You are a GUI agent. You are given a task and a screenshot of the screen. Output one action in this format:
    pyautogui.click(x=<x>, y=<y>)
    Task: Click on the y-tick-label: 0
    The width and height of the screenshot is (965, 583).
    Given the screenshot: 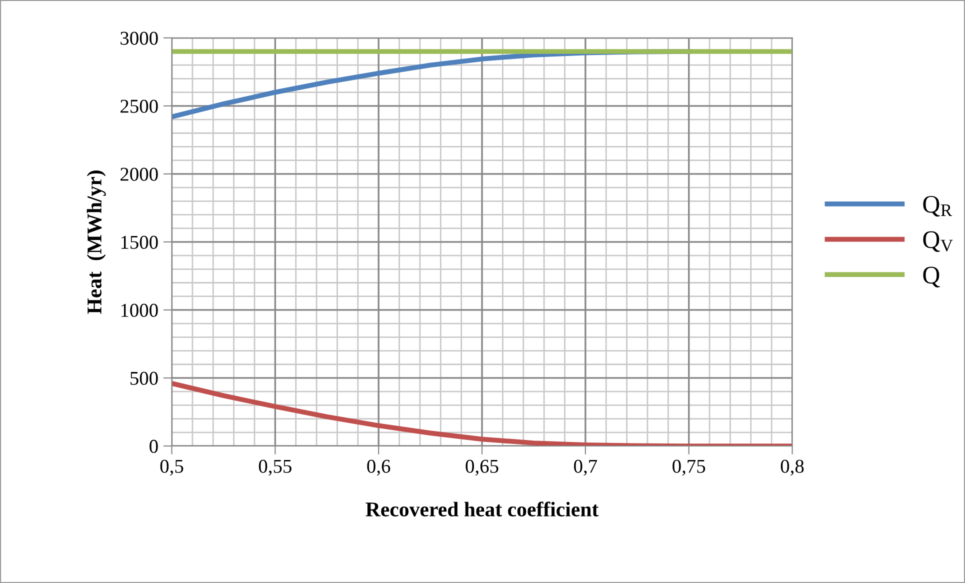 What is the action you would take?
    pyautogui.click(x=154, y=446)
    